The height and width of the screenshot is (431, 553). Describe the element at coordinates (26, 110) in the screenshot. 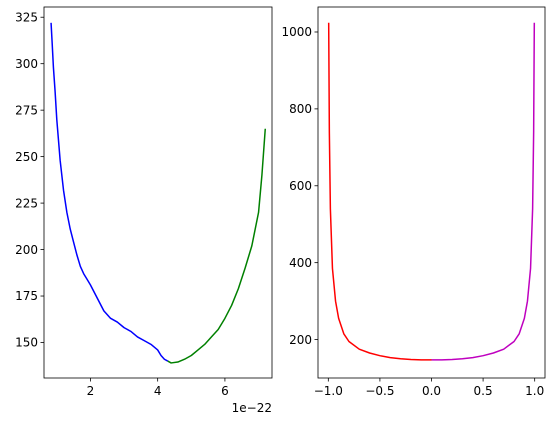

I see `y-tick-label: 275` at that location.